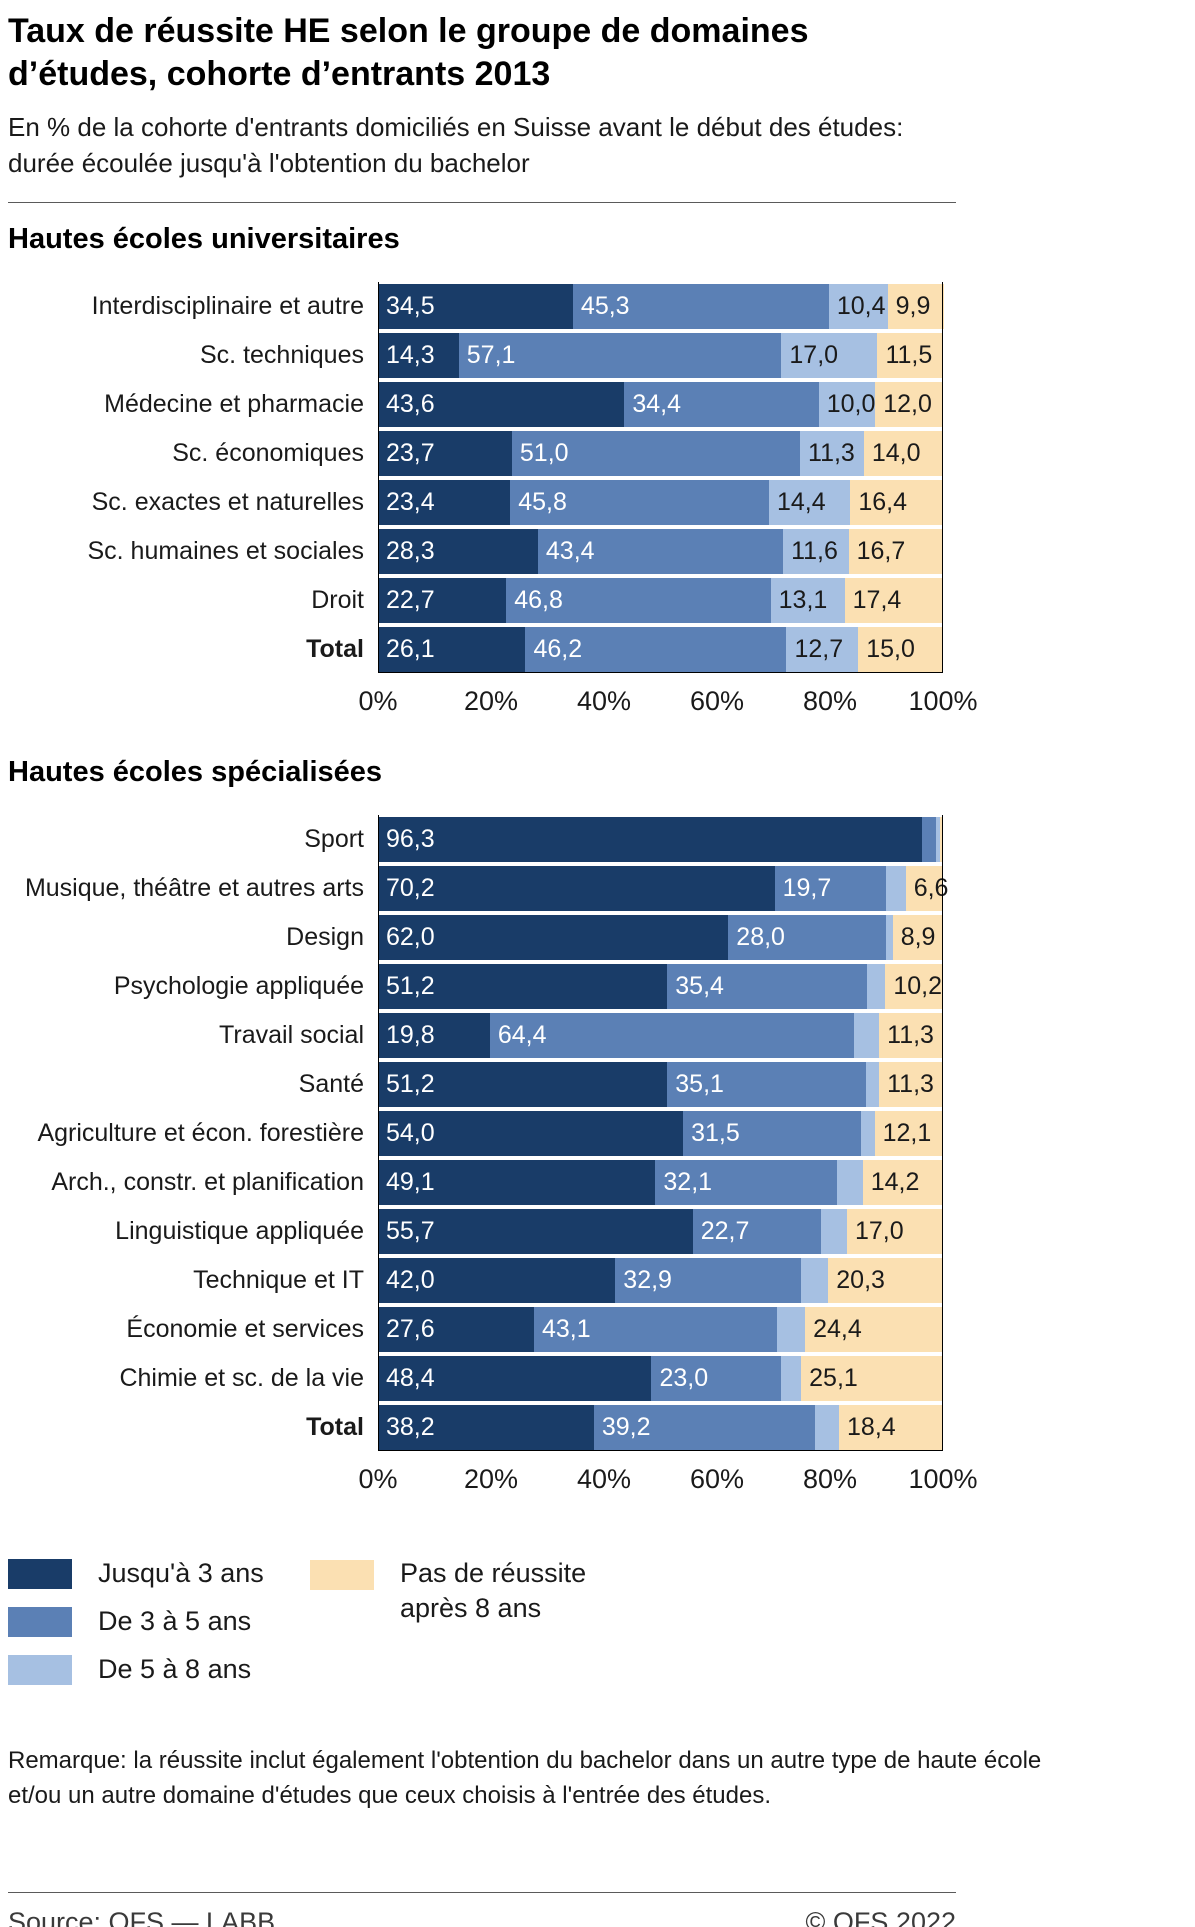  What do you see at coordinates (268, 453) in the screenshot?
I see `row-label: Sc. économiques` at bounding box center [268, 453].